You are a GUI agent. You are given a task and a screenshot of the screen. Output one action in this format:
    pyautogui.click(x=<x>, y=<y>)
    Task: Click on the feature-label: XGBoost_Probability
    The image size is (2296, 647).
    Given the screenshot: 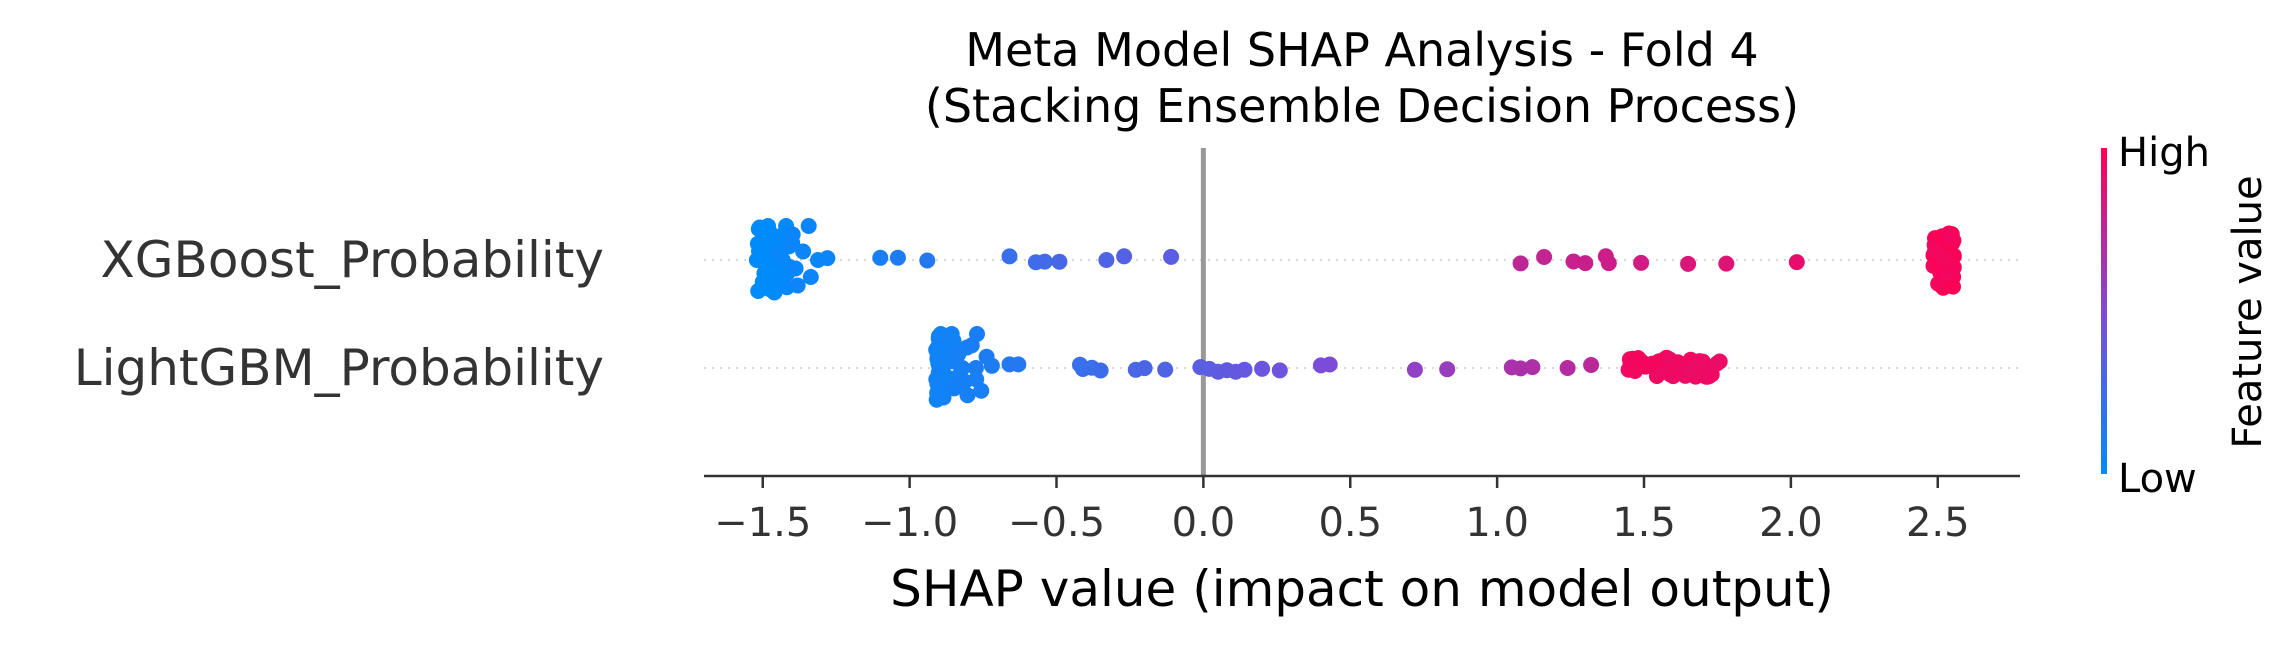 What is the action you would take?
    pyautogui.click(x=352, y=260)
    